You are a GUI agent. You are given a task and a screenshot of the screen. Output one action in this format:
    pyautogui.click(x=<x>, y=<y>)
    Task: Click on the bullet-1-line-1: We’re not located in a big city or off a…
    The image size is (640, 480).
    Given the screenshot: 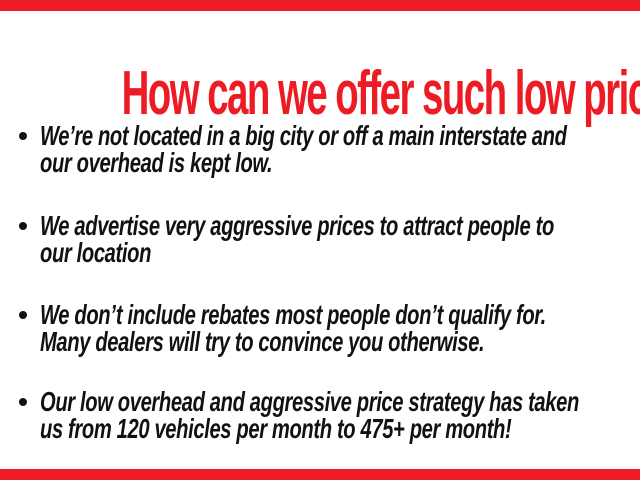 What is the action you would take?
    pyautogui.click(x=303, y=135)
    